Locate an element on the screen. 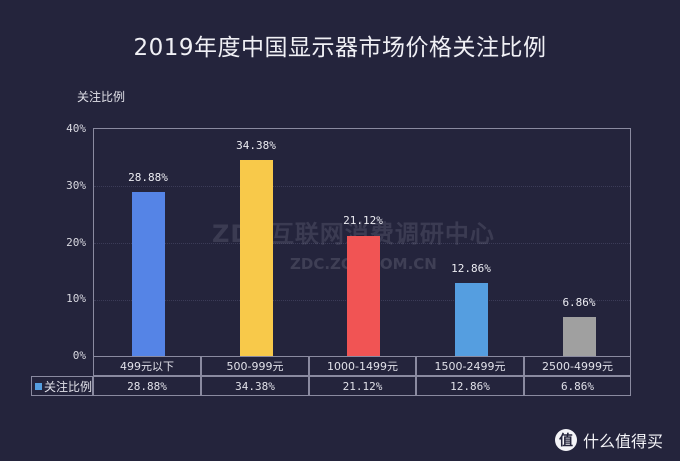  y-tick: 40% is located at coordinates (76, 128).